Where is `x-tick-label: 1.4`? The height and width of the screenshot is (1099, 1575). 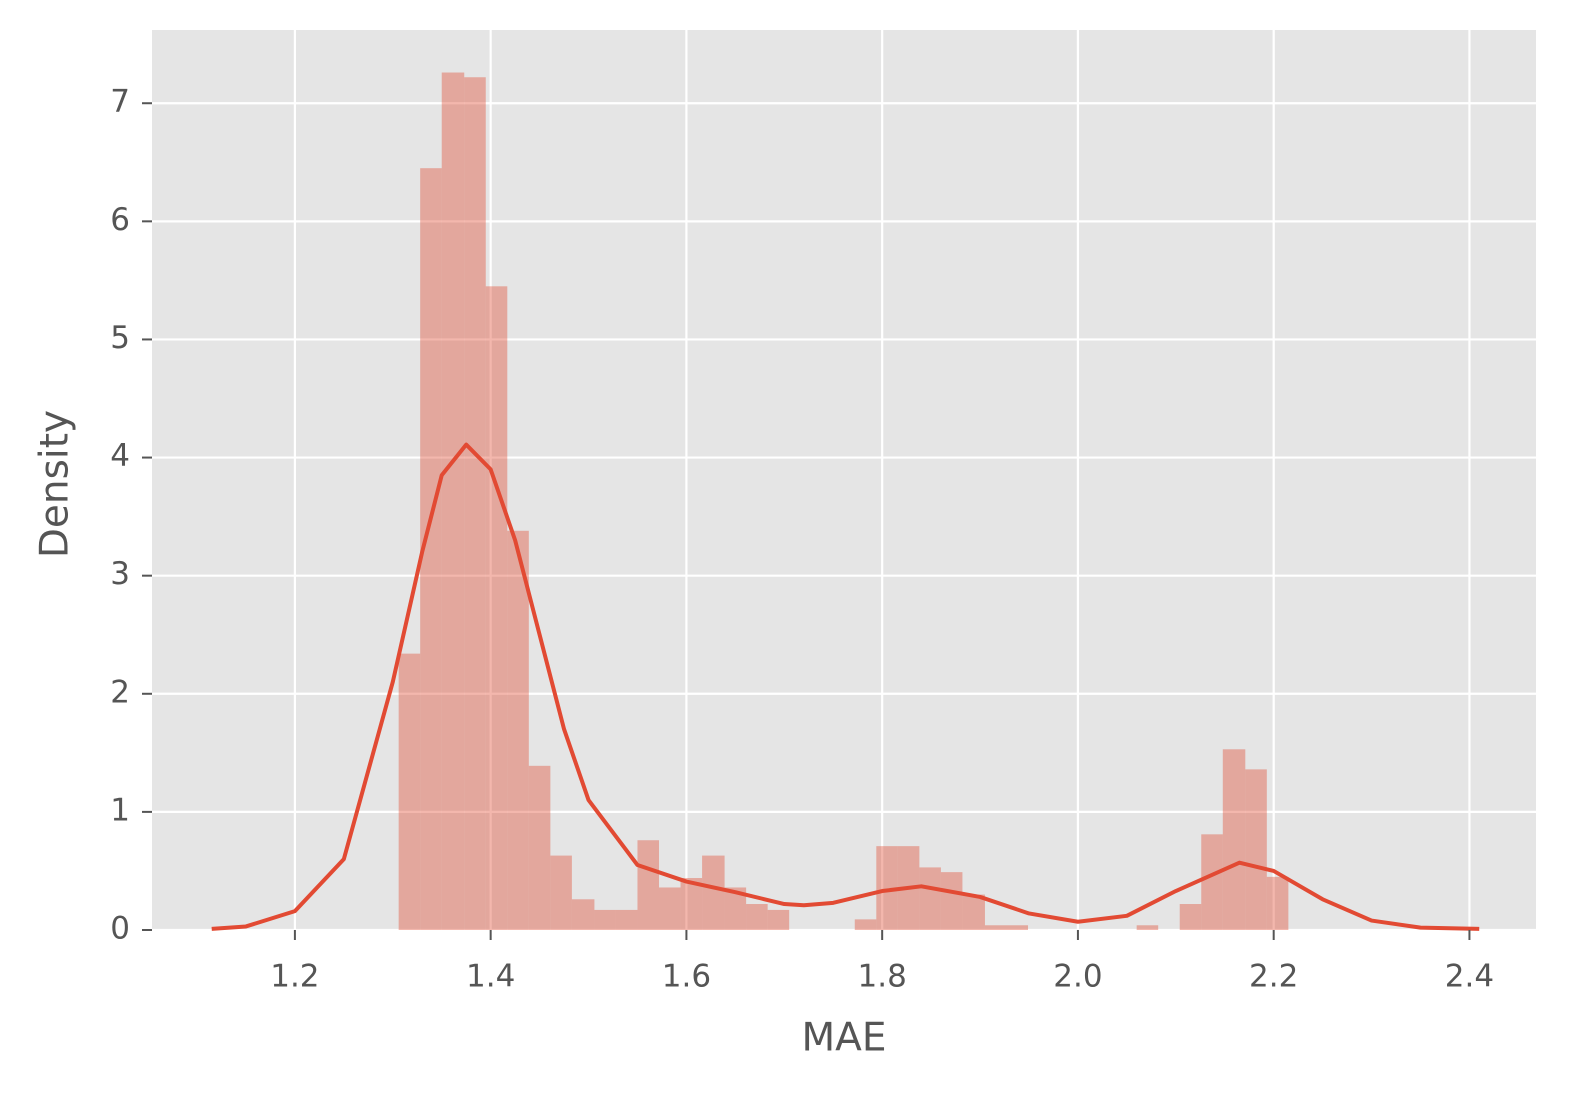
x-tick-label: 1.4 is located at coordinates (490, 977).